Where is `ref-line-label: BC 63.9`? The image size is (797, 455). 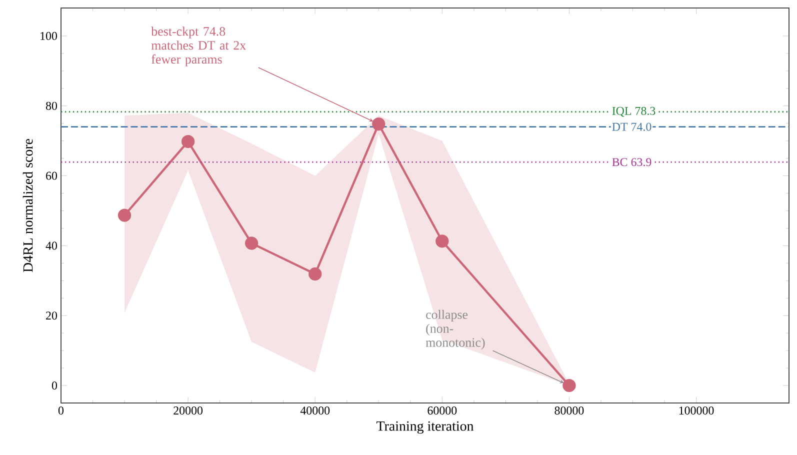 ref-line-label: BC 63.9 is located at coordinates (632, 162).